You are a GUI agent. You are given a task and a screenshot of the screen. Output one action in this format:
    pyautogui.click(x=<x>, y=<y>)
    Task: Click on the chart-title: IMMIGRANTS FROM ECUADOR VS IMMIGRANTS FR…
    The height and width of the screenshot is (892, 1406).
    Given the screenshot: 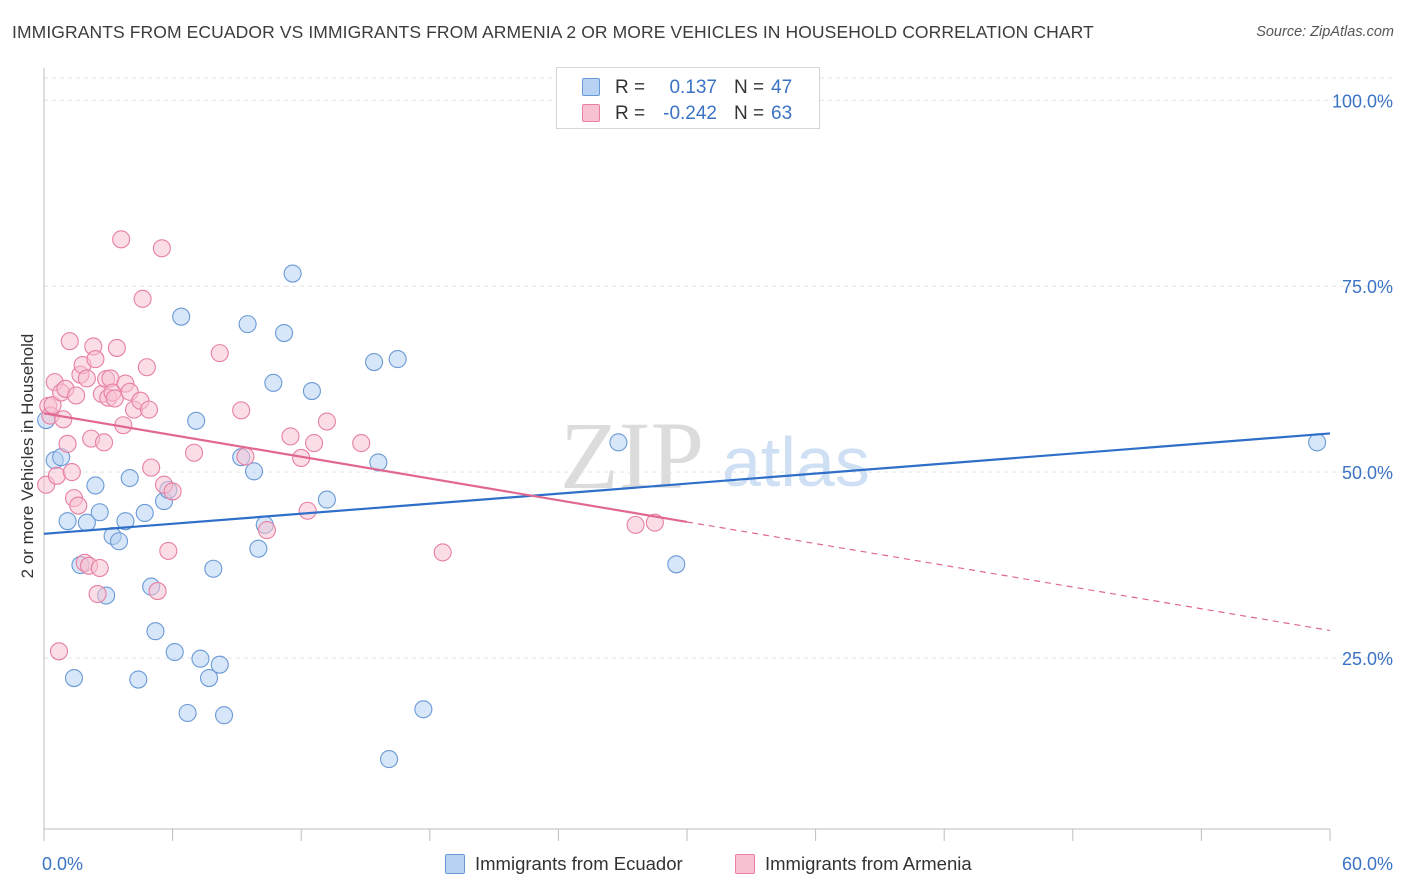 What is the action you would take?
    pyautogui.click(x=553, y=32)
    